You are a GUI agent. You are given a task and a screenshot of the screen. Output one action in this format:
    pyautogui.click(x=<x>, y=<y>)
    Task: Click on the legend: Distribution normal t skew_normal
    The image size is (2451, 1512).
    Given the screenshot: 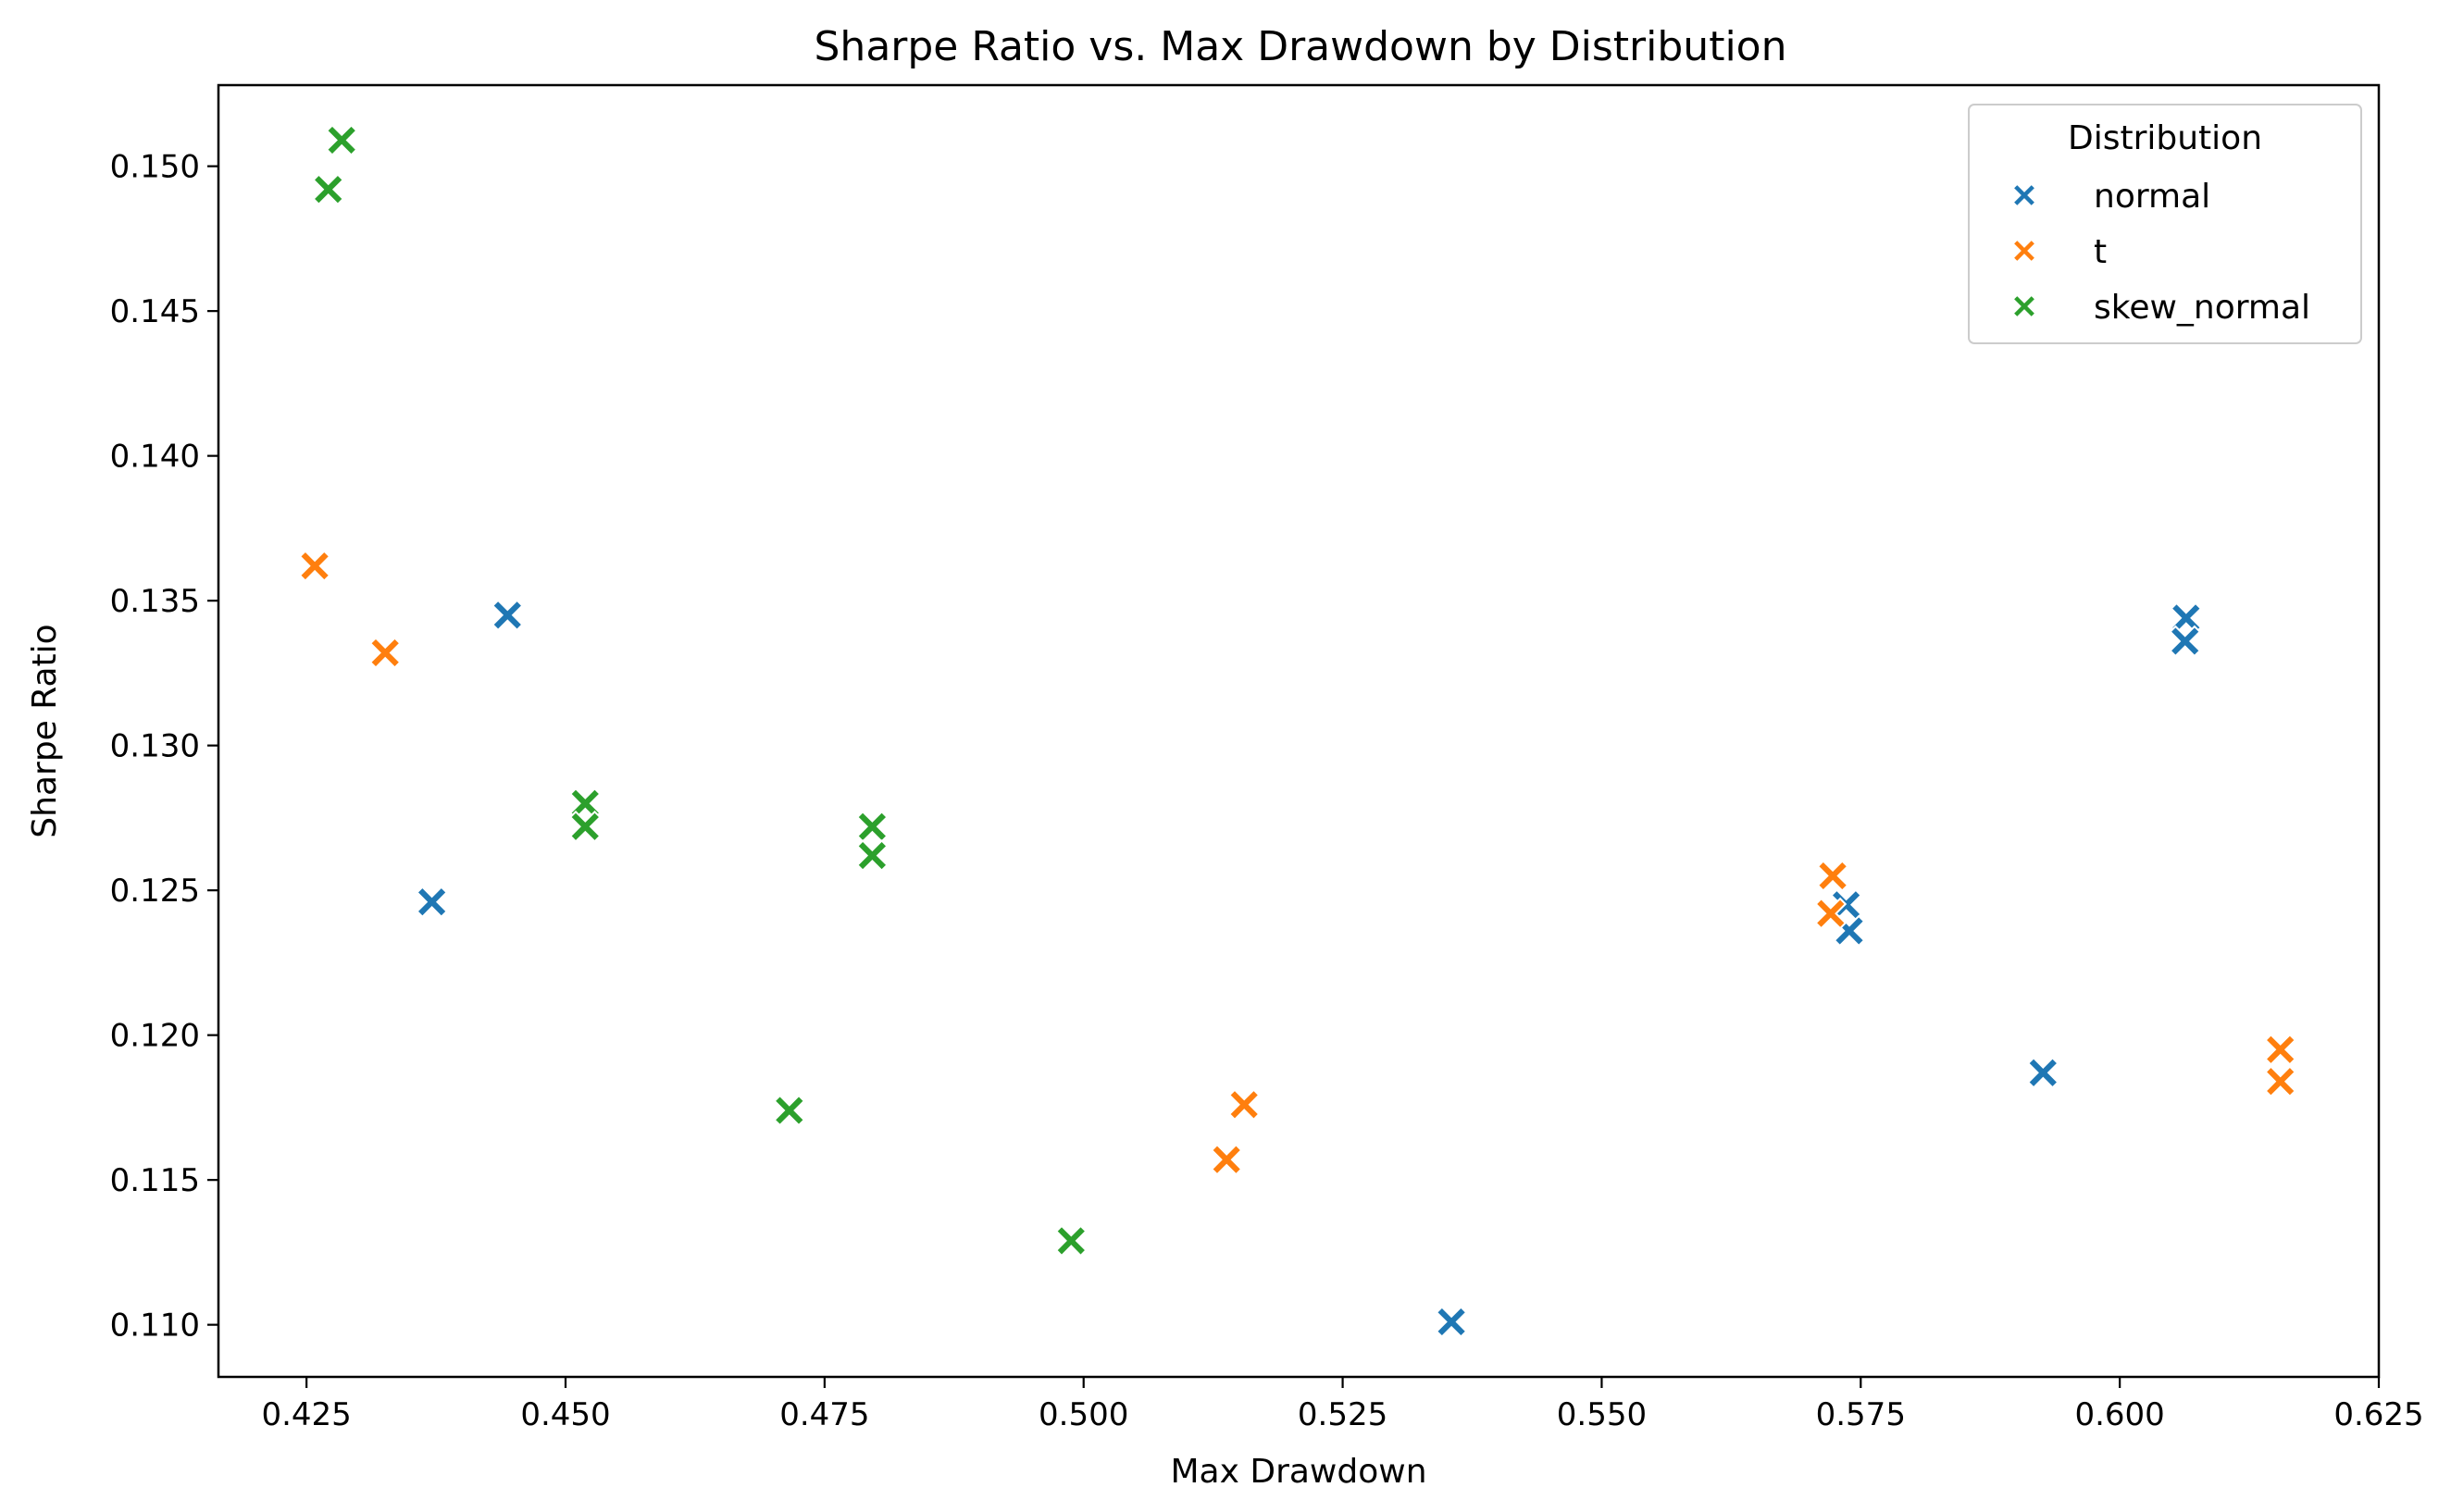 What is the action you would take?
    pyautogui.click(x=2165, y=224)
    